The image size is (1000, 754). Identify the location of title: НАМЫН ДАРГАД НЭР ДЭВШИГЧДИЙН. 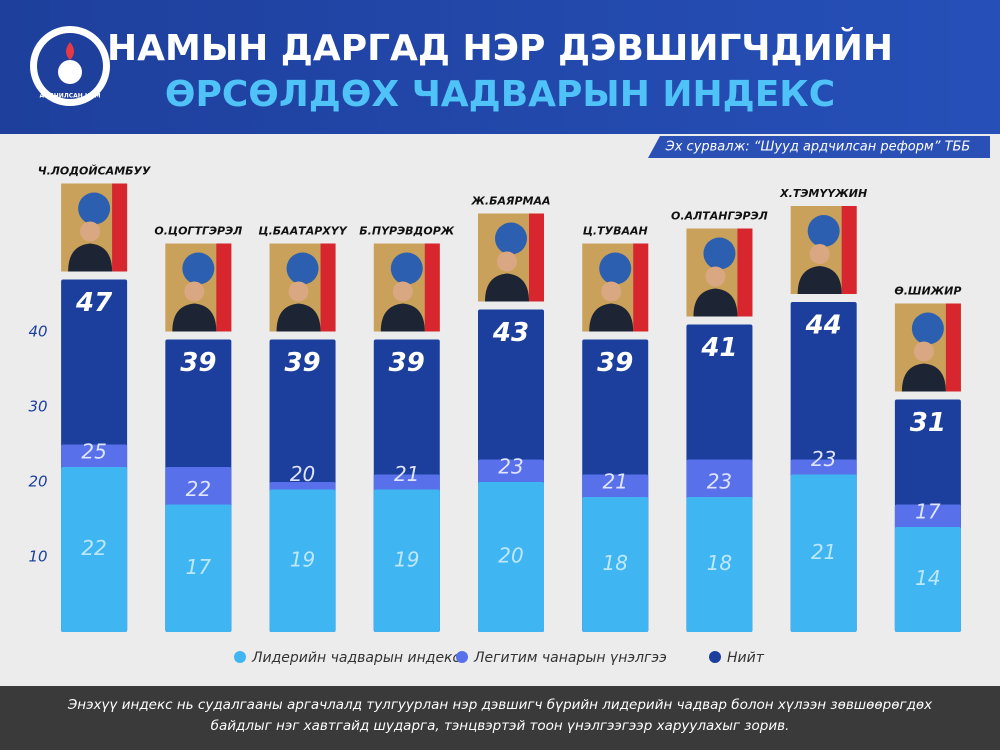
(500, 48).